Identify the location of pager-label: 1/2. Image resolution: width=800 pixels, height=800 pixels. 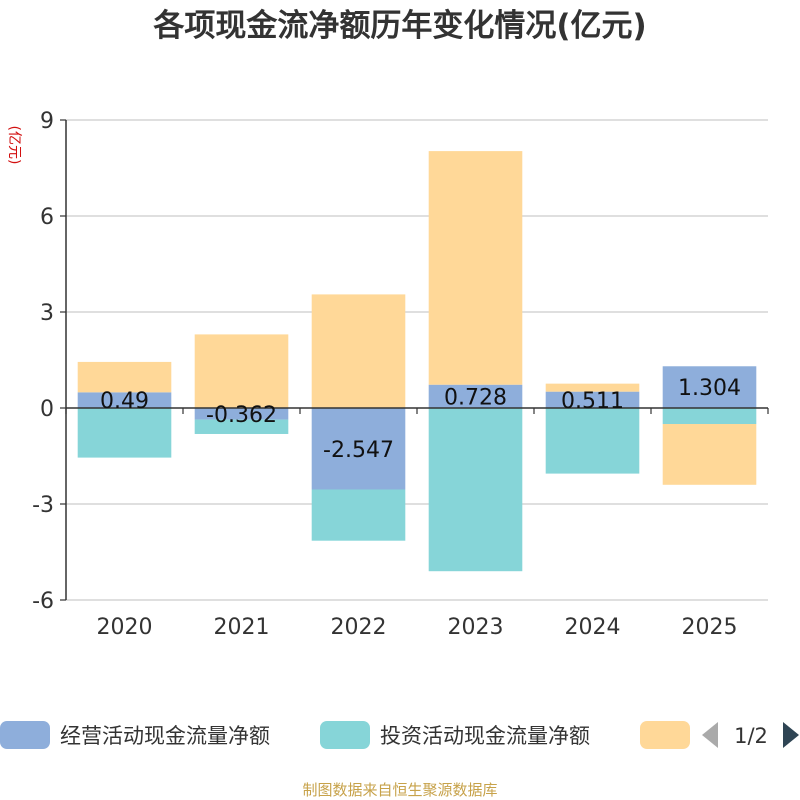
(751, 736).